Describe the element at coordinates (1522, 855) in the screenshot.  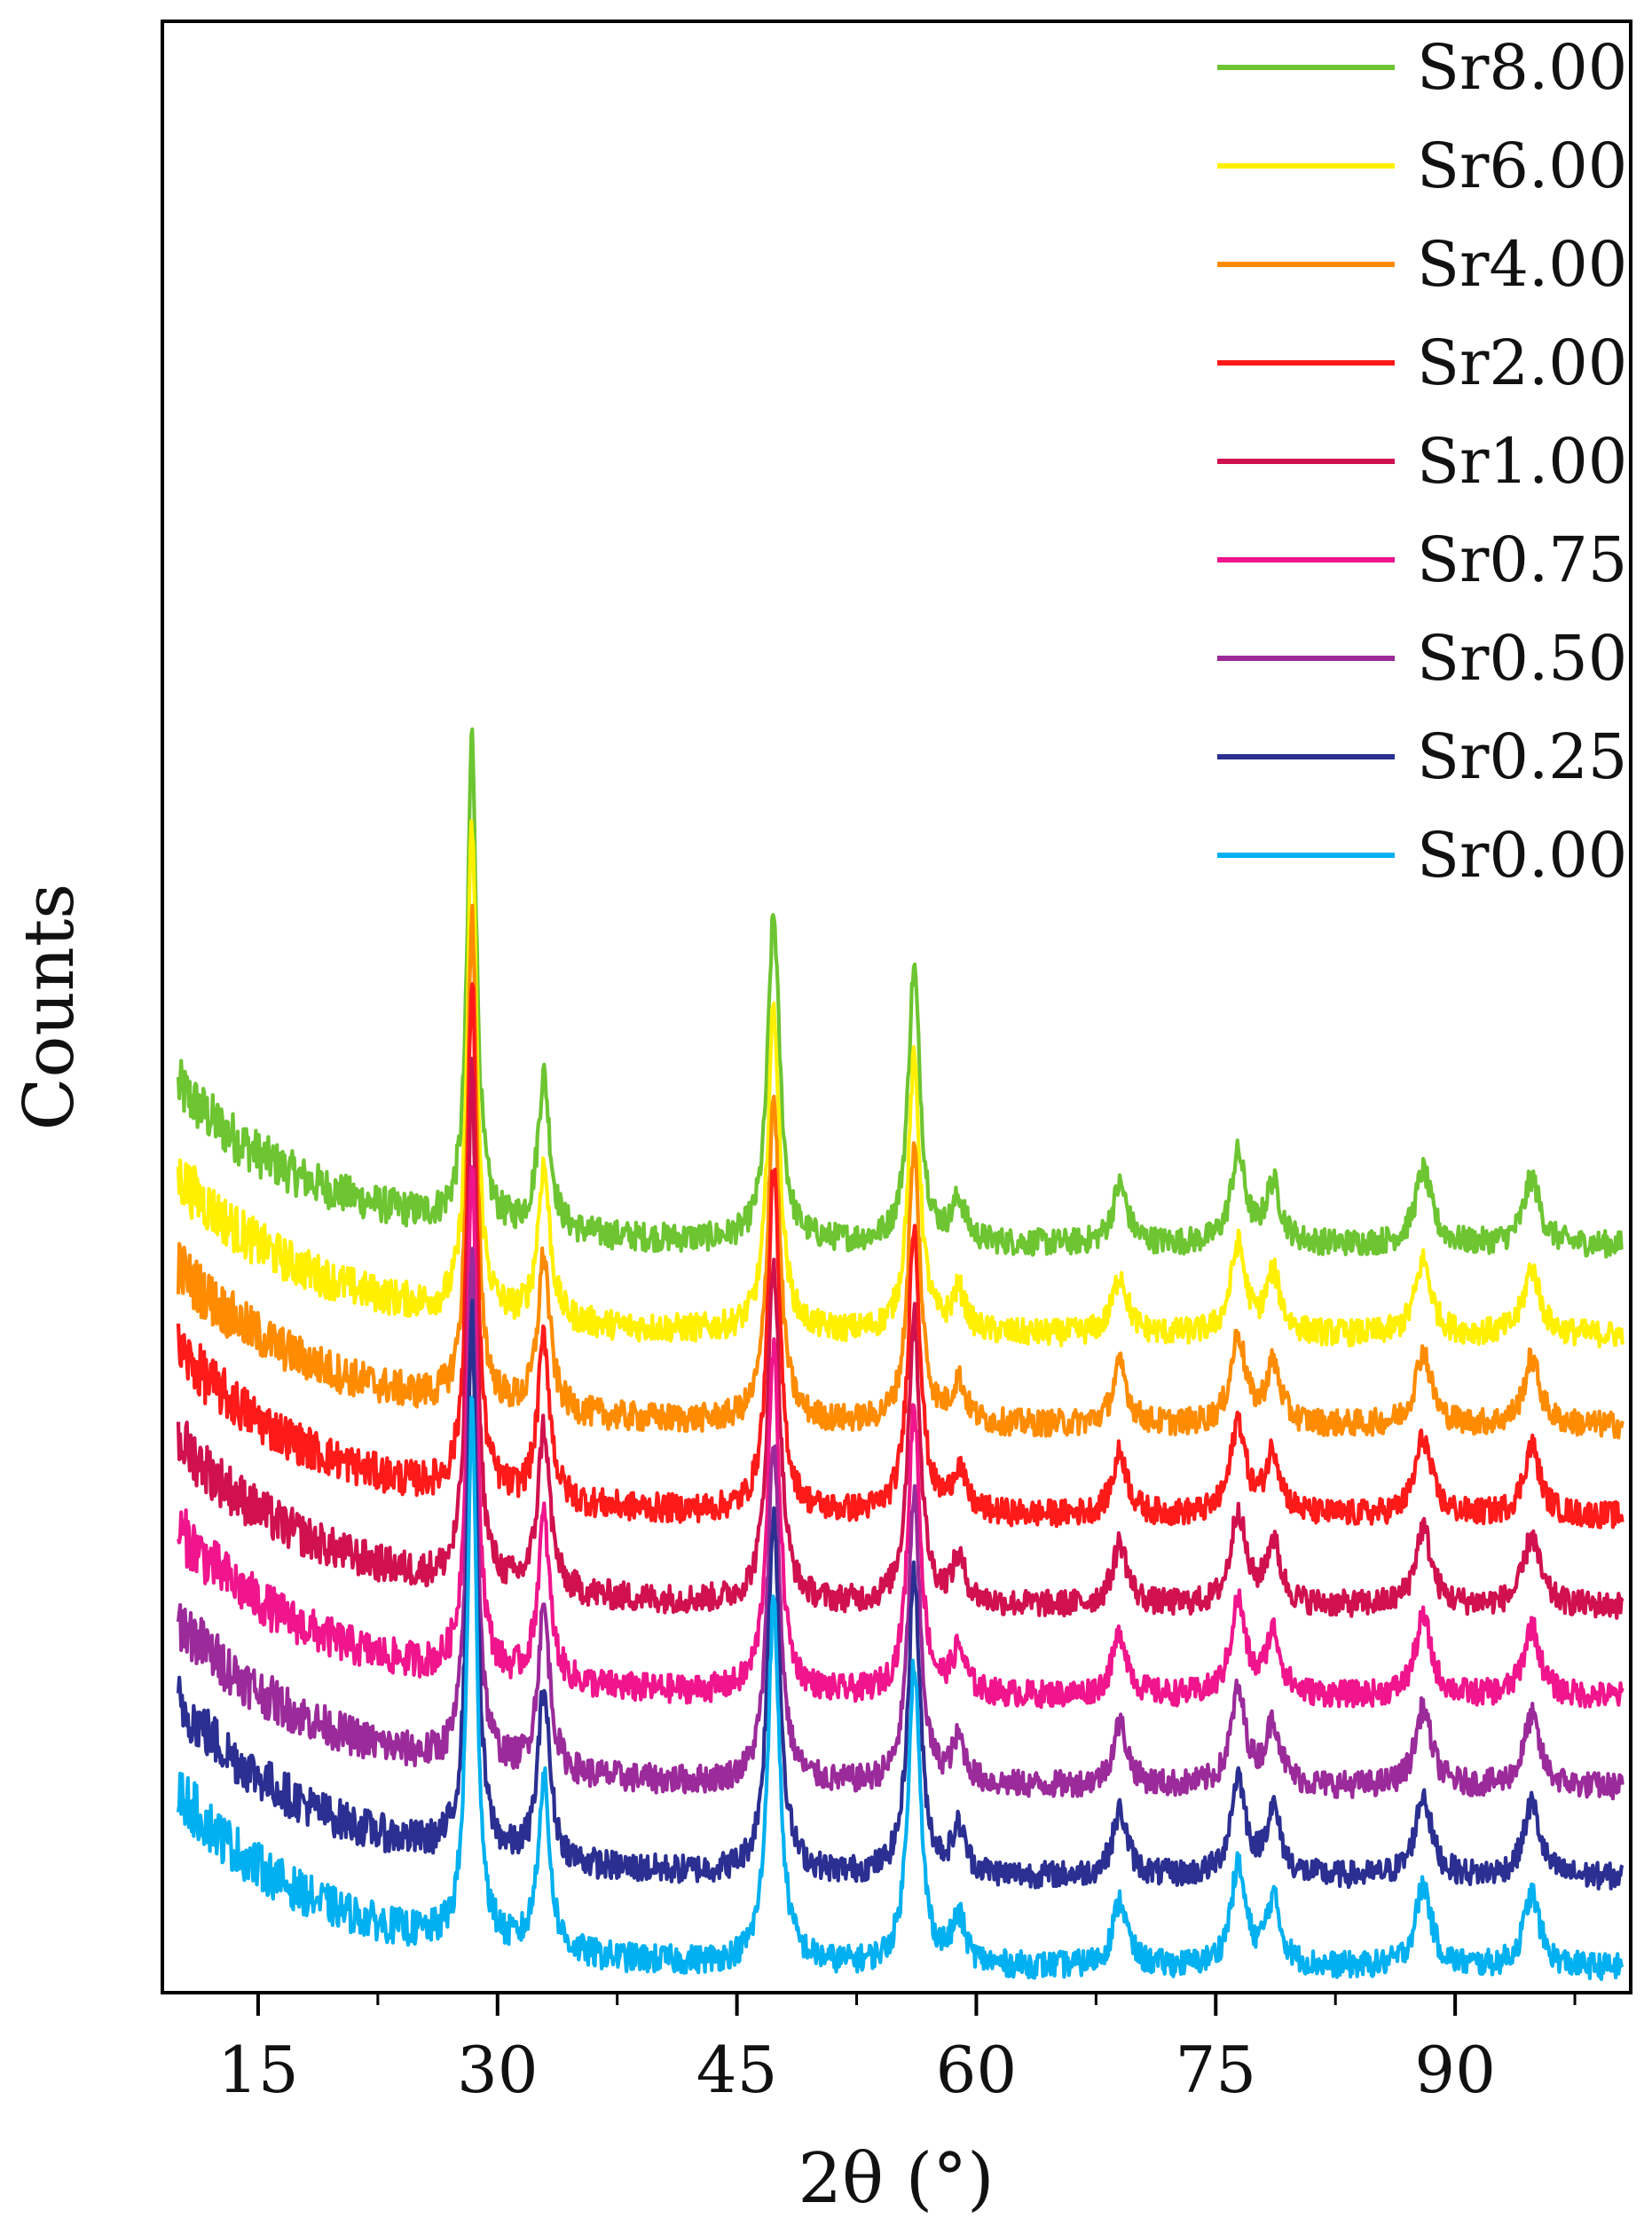
I see `legend-label-Sr0.00: Sr0.00` at that location.